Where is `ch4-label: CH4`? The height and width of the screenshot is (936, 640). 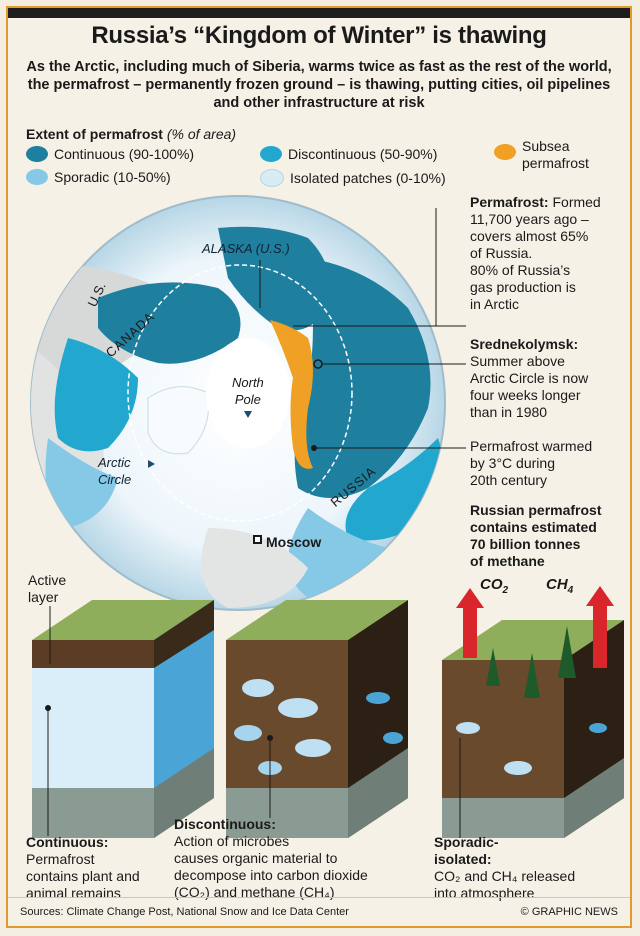 ch4-label: CH4 is located at coordinates (559, 587).